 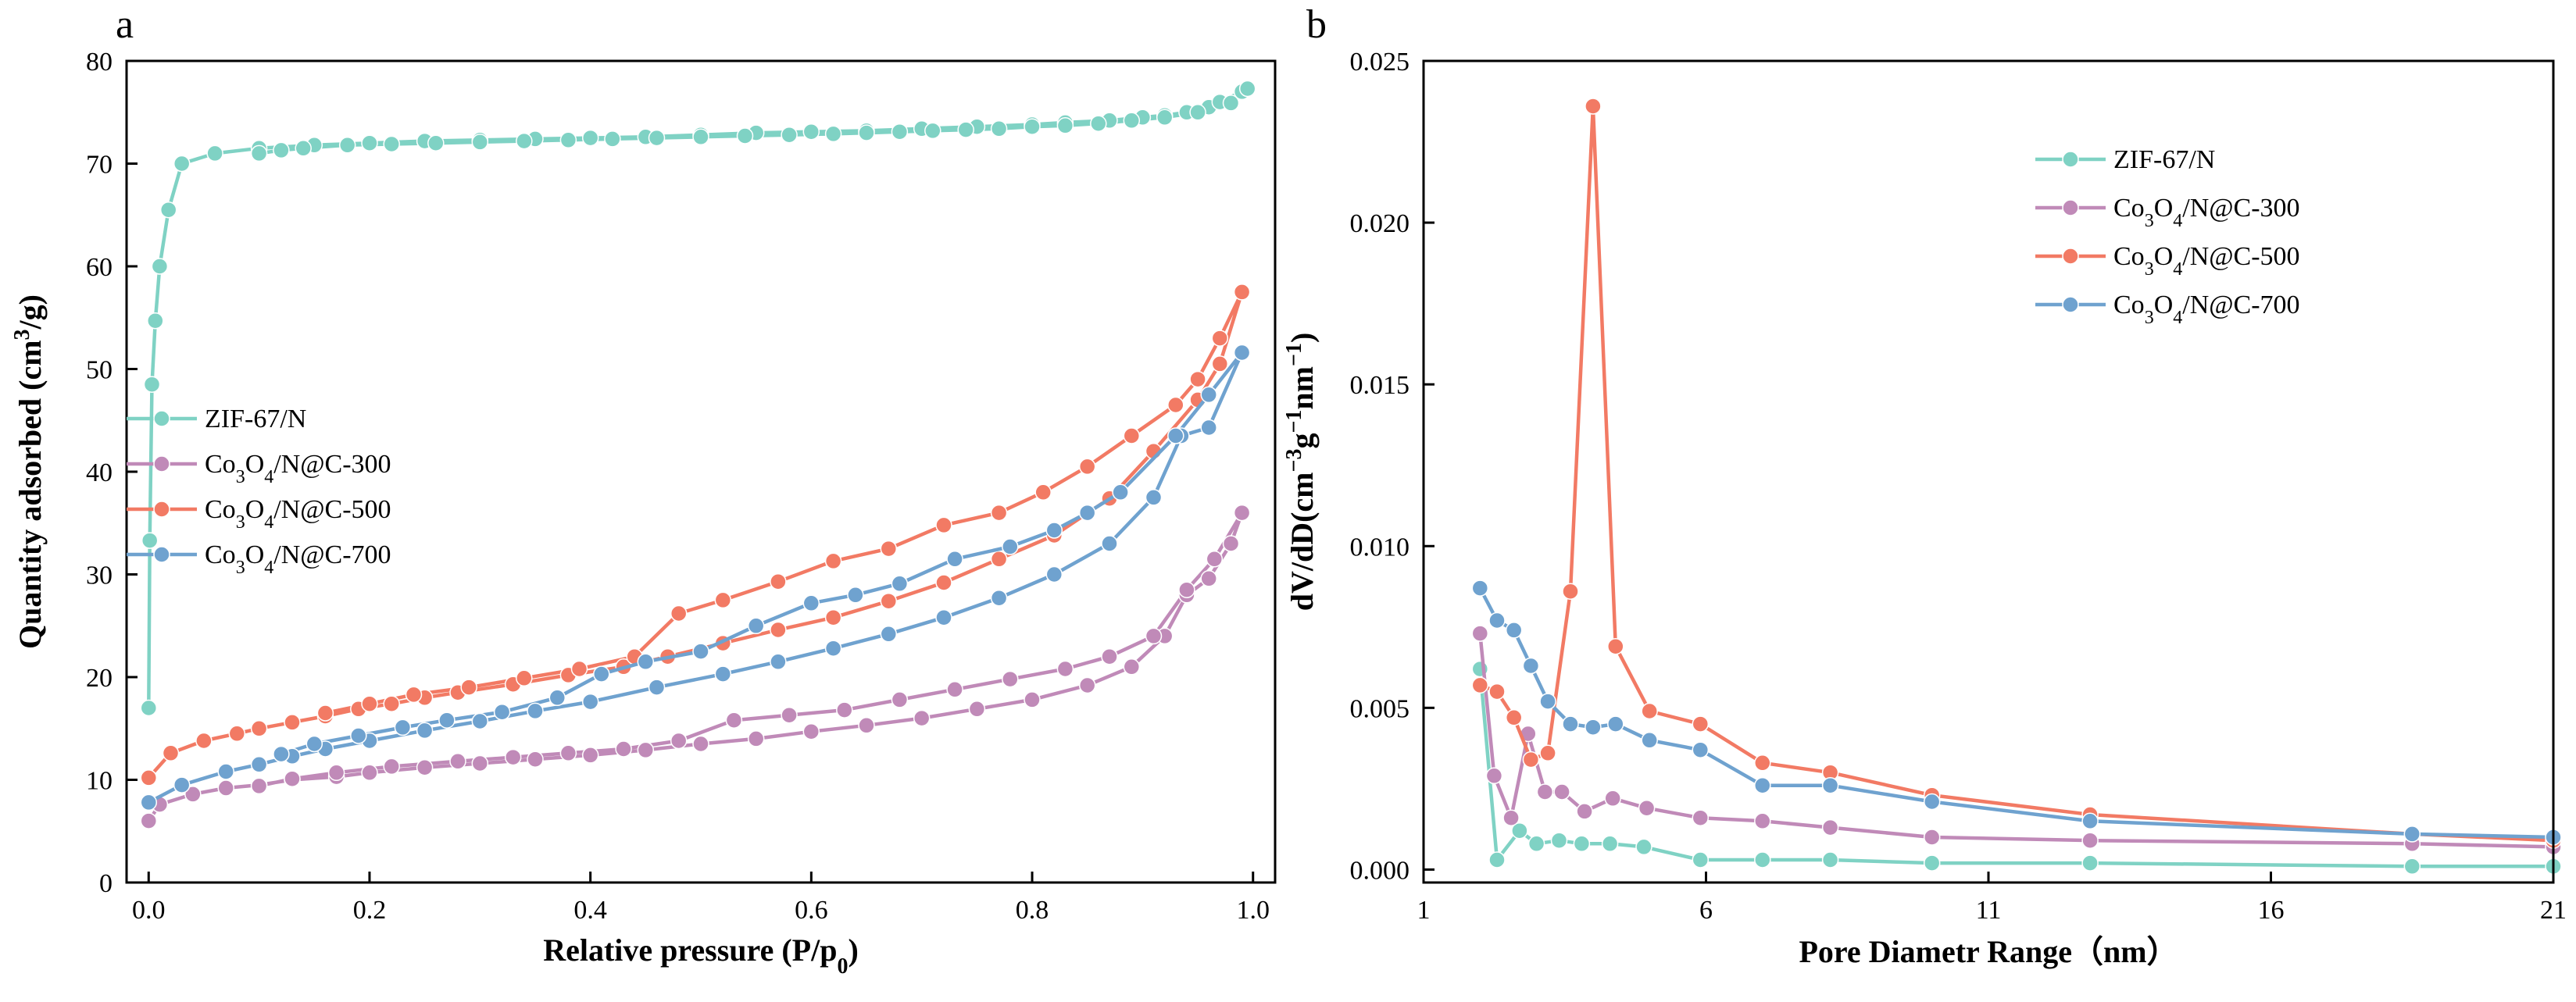 What do you see at coordinates (2167, 212) in the screenshot?
I see `panel-b-legend-item-co3o4-n-c-300: Co3O4/N@C-300` at bounding box center [2167, 212].